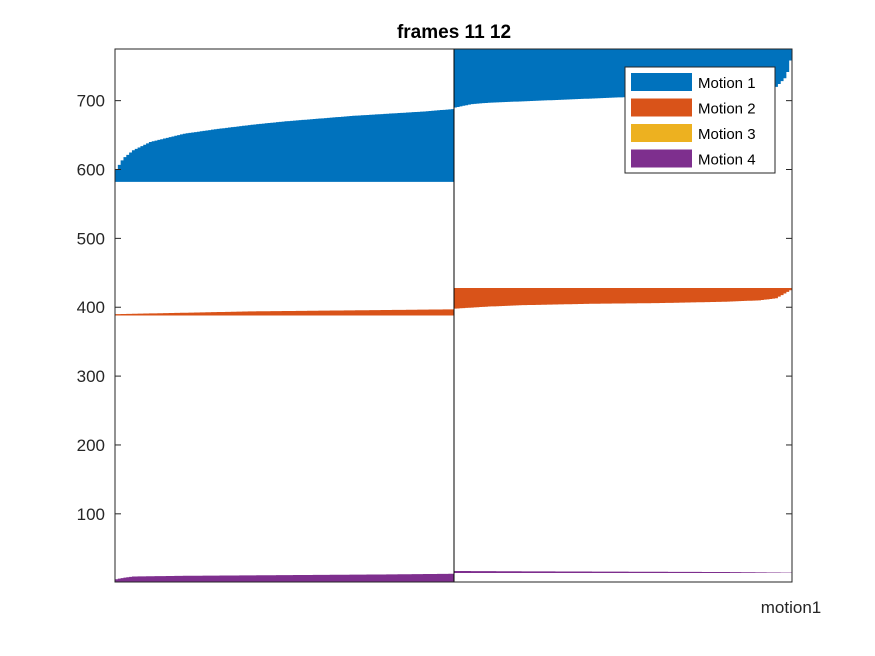  Describe the element at coordinates (623, 572) in the screenshot. I see `series-4-frame-2-area` at that location.